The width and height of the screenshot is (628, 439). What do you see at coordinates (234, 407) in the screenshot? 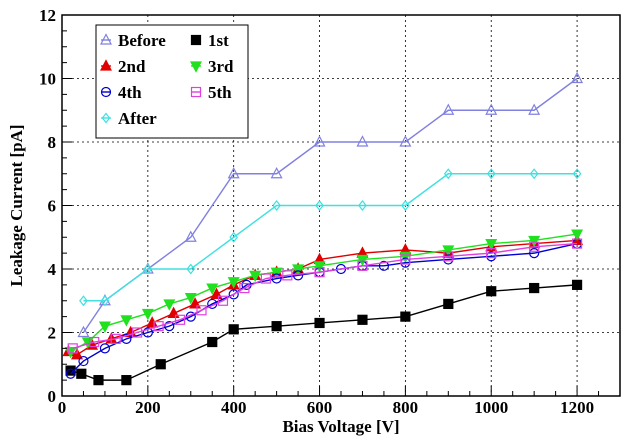
I see `x-tick-label: 400` at bounding box center [234, 407].